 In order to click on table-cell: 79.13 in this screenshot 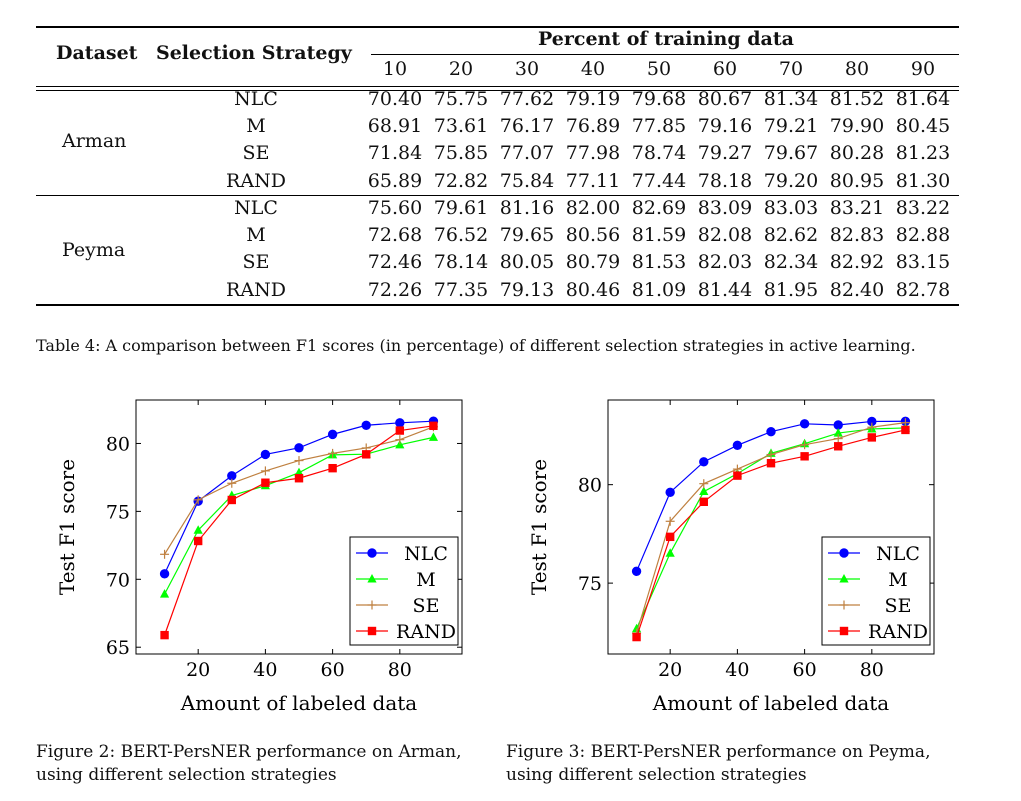, I will do `click(527, 289)`.